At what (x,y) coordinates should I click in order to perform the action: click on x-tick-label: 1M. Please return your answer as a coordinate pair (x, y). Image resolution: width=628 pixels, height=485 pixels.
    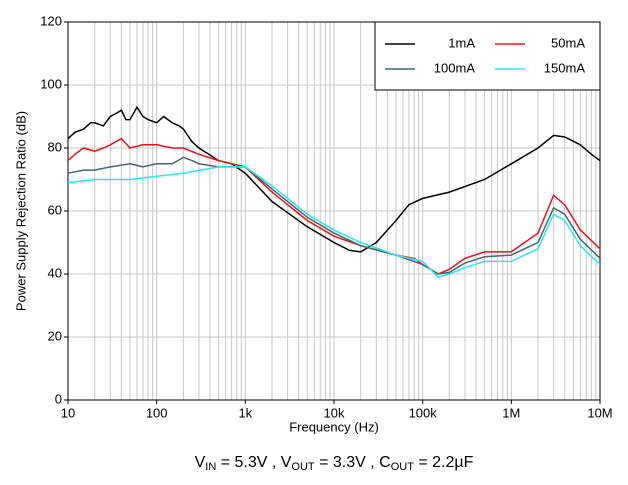
    Looking at the image, I should click on (511, 412).